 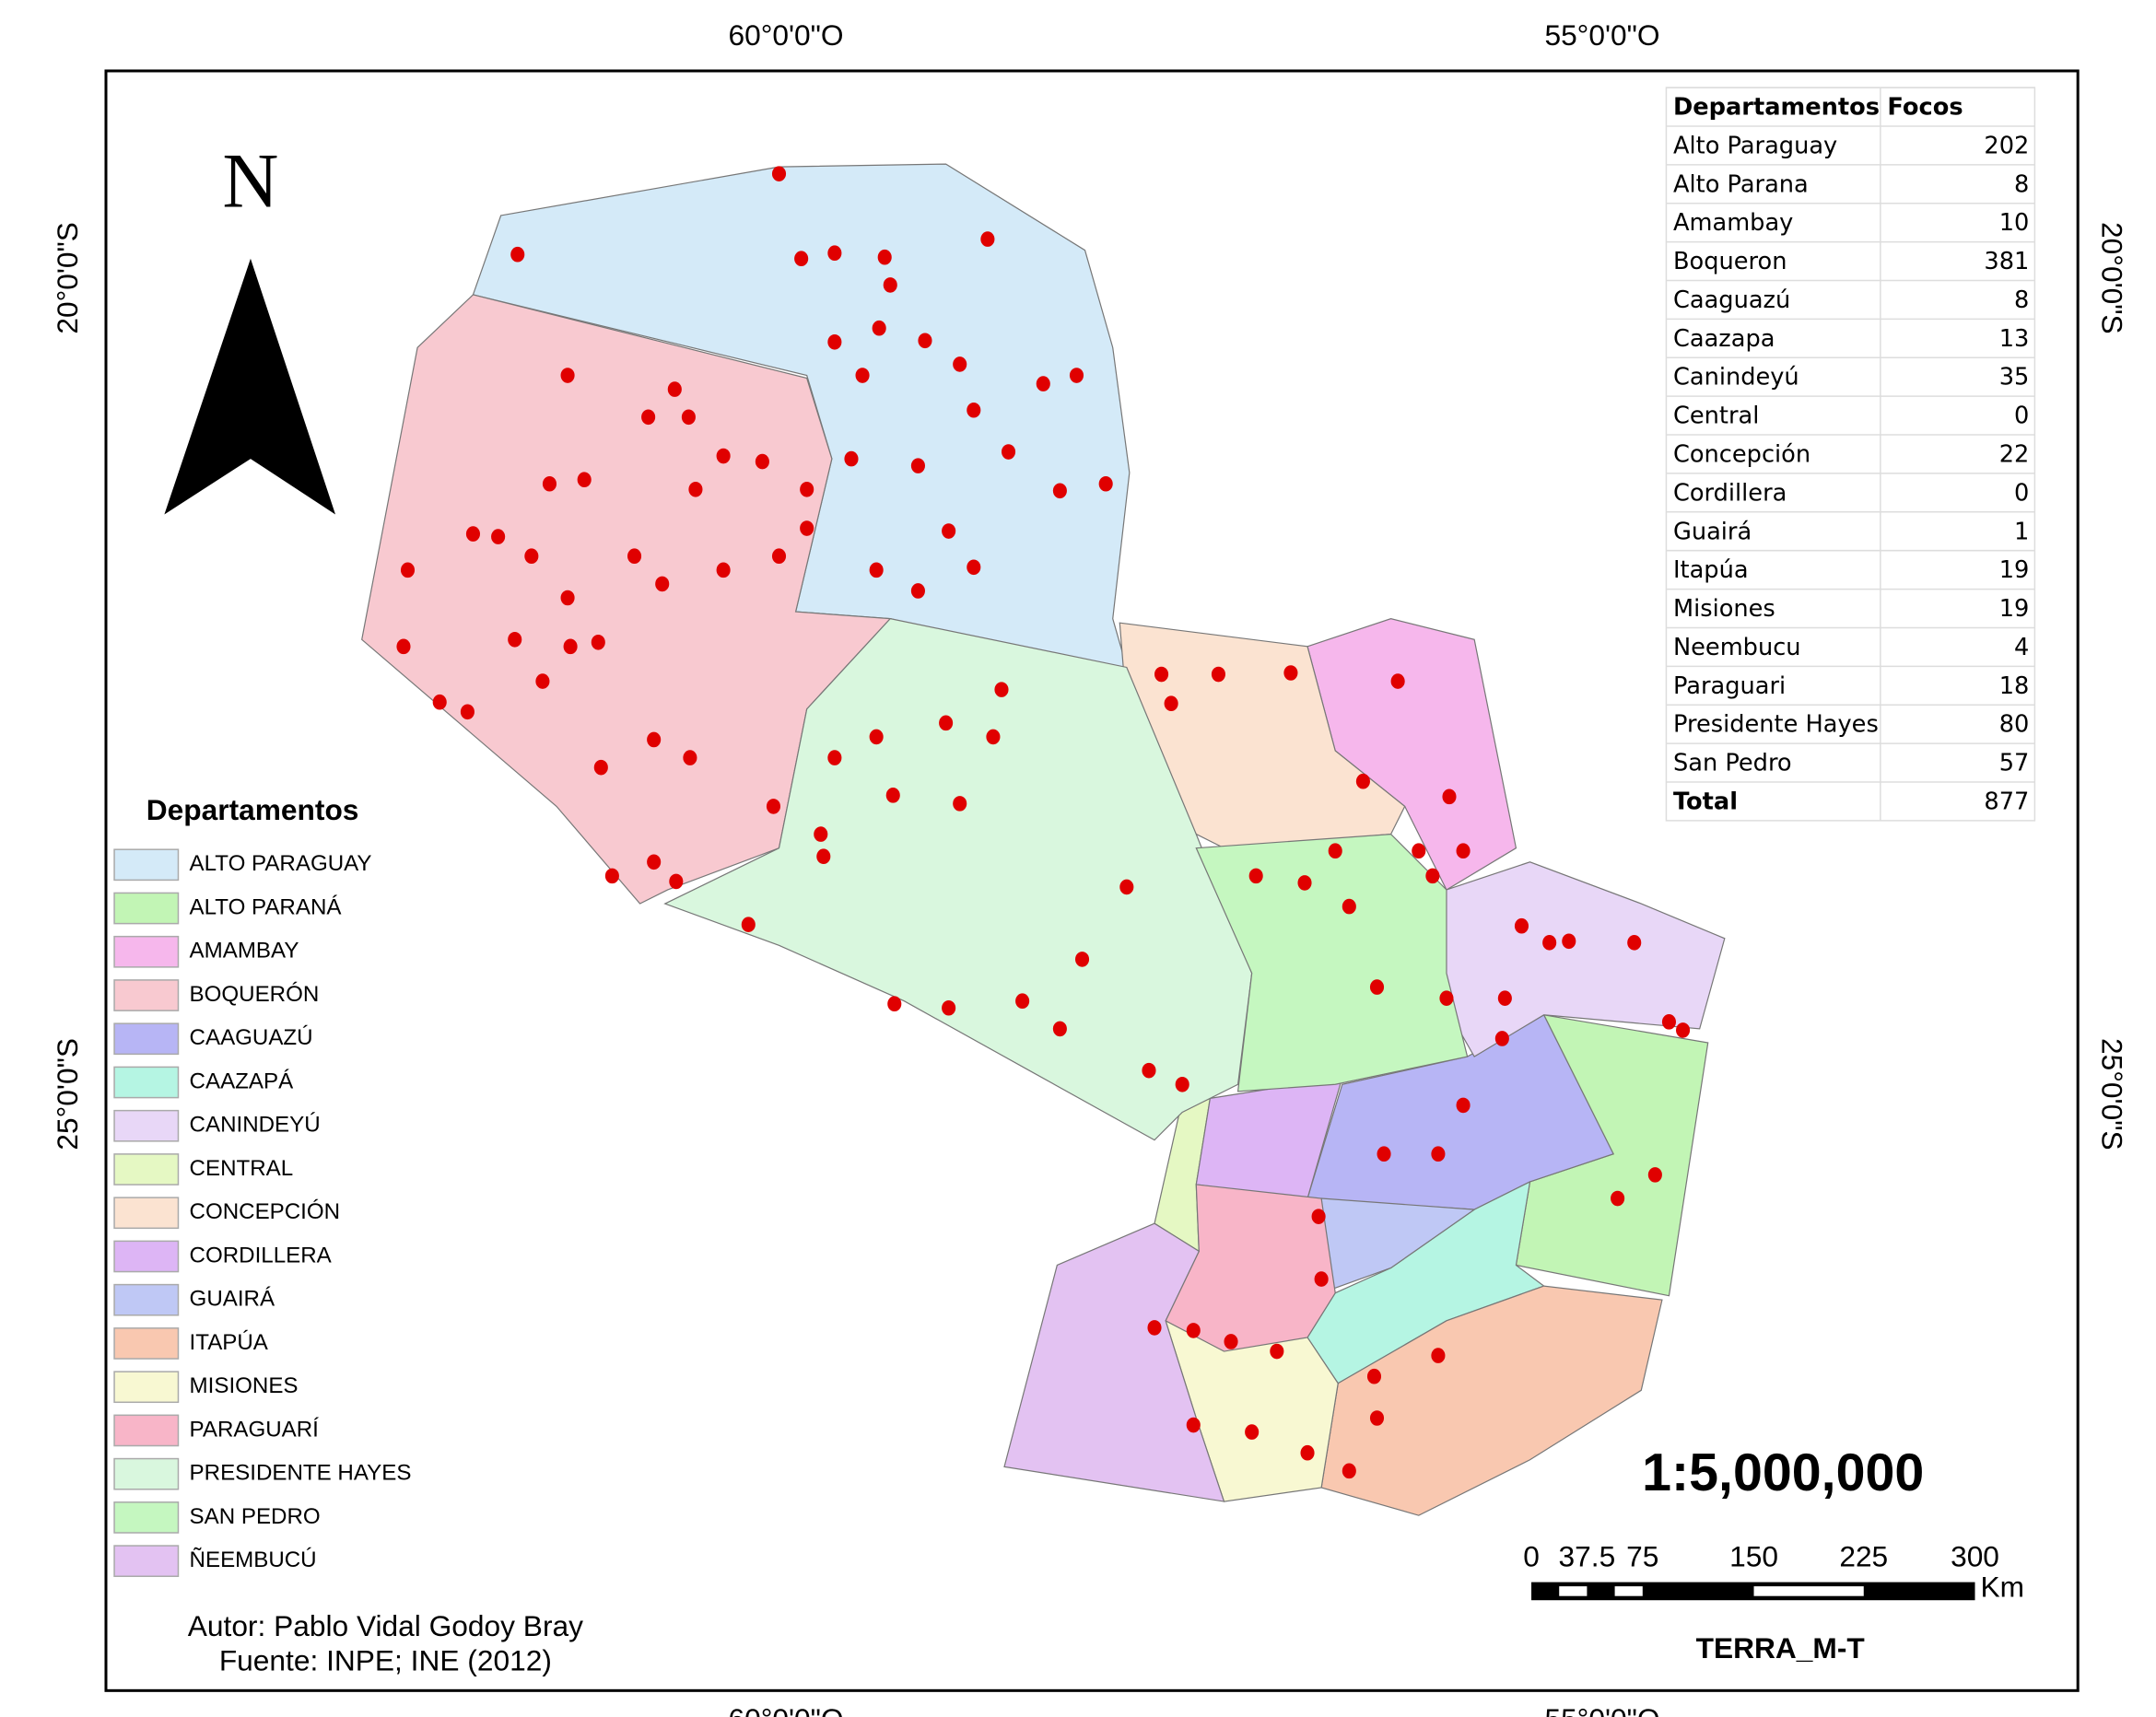 What do you see at coordinates (2014, 570) in the screenshot?
I see `table-cell: 19` at bounding box center [2014, 570].